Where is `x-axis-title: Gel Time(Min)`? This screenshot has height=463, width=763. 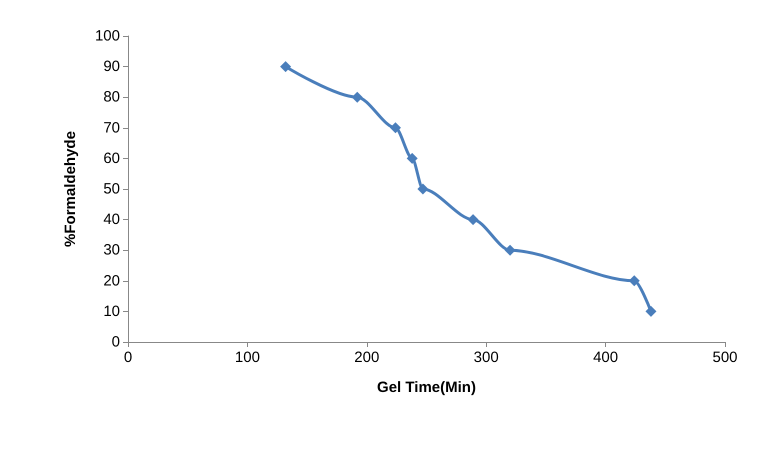 x-axis-title: Gel Time(Min) is located at coordinates (426, 387).